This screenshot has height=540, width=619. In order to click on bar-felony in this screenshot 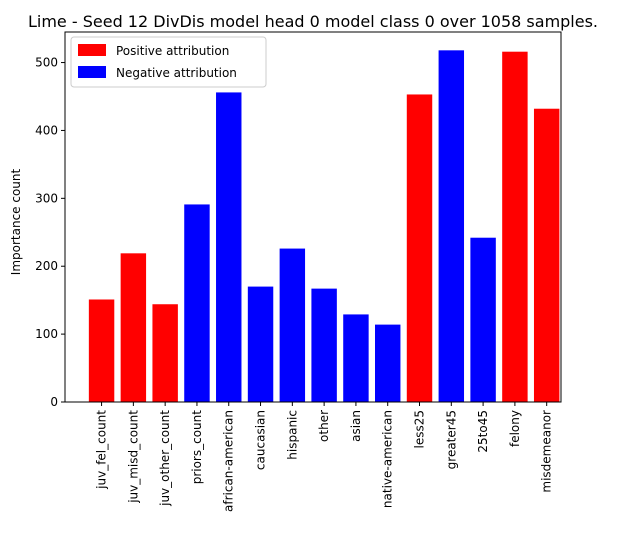, I will do `click(515, 226)`.